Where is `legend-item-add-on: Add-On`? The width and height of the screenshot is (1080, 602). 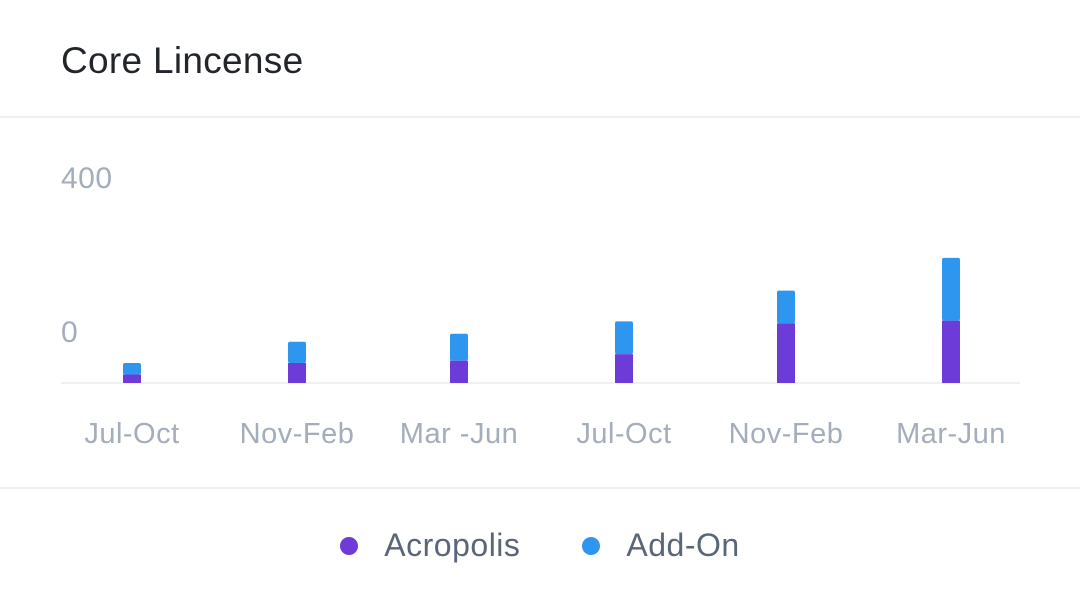
legend-item-add-on: Add-On is located at coordinates (660, 545).